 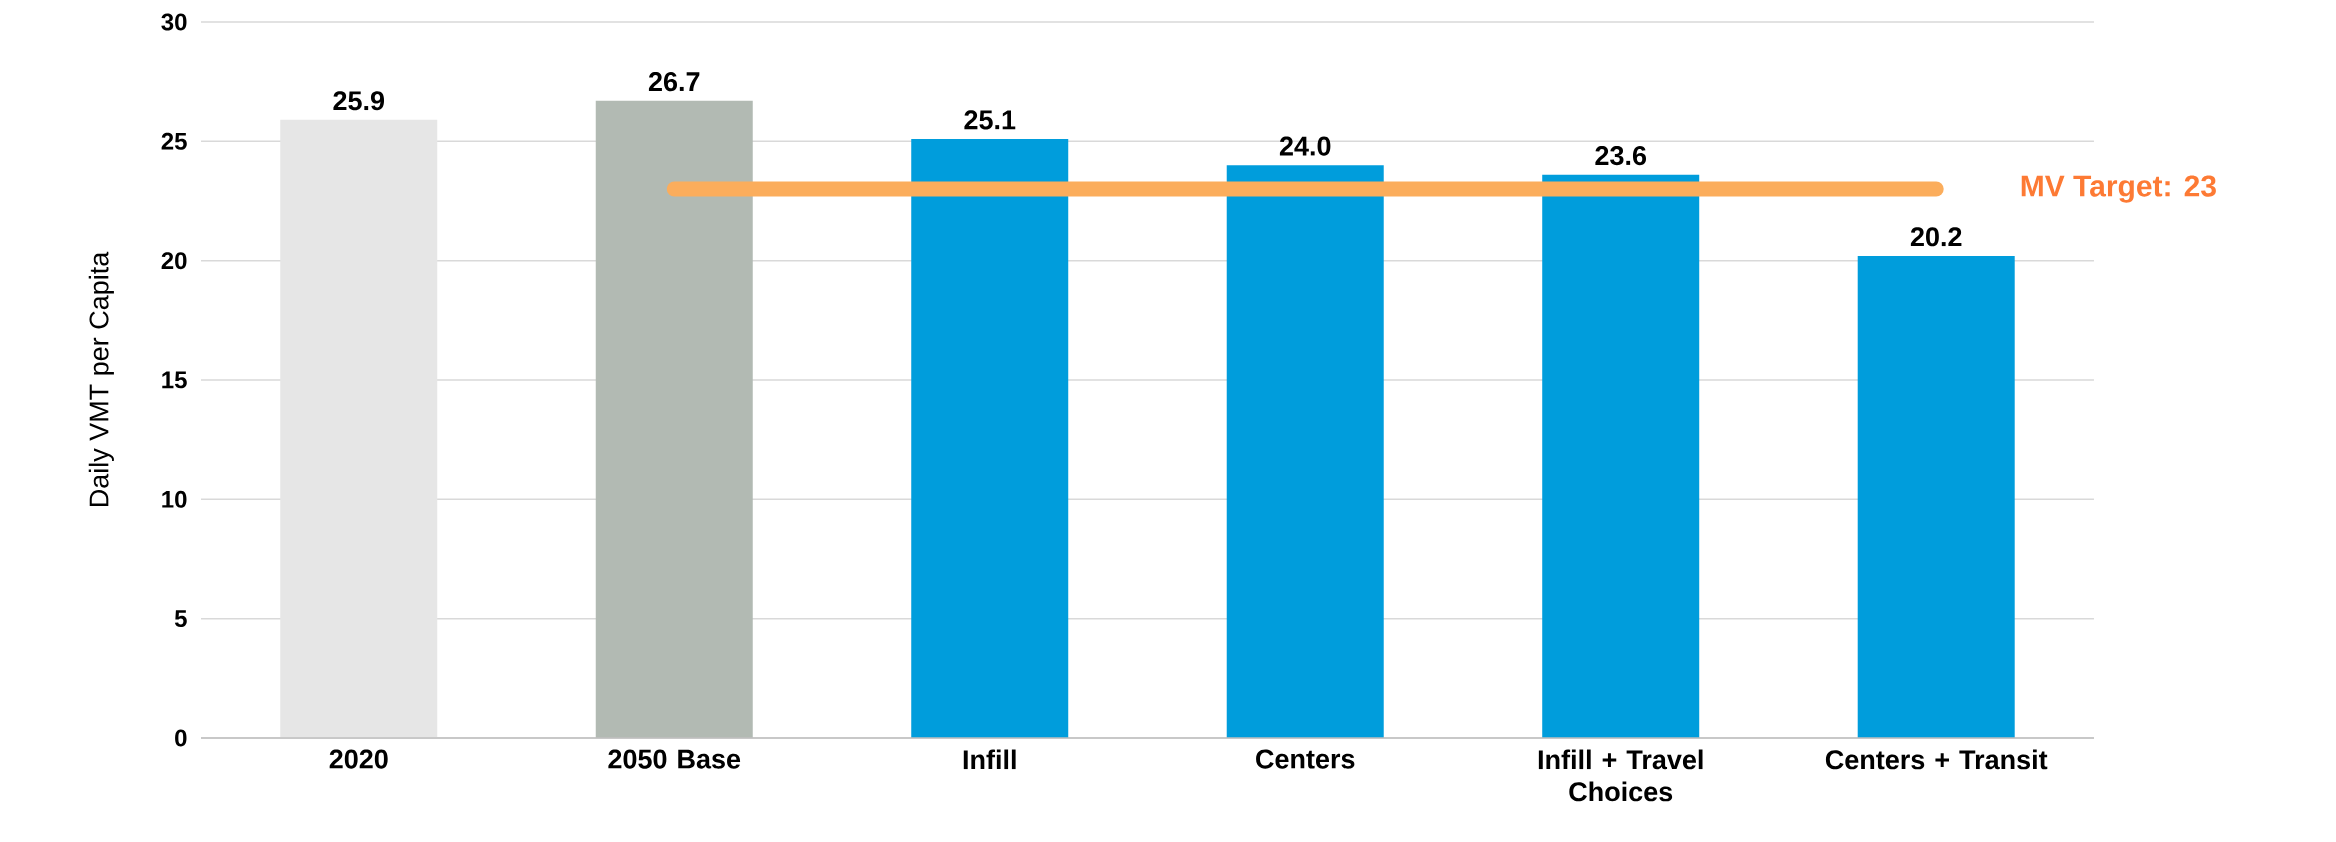 What do you see at coordinates (359, 101) in the screenshot?
I see `data-label: 25.9` at bounding box center [359, 101].